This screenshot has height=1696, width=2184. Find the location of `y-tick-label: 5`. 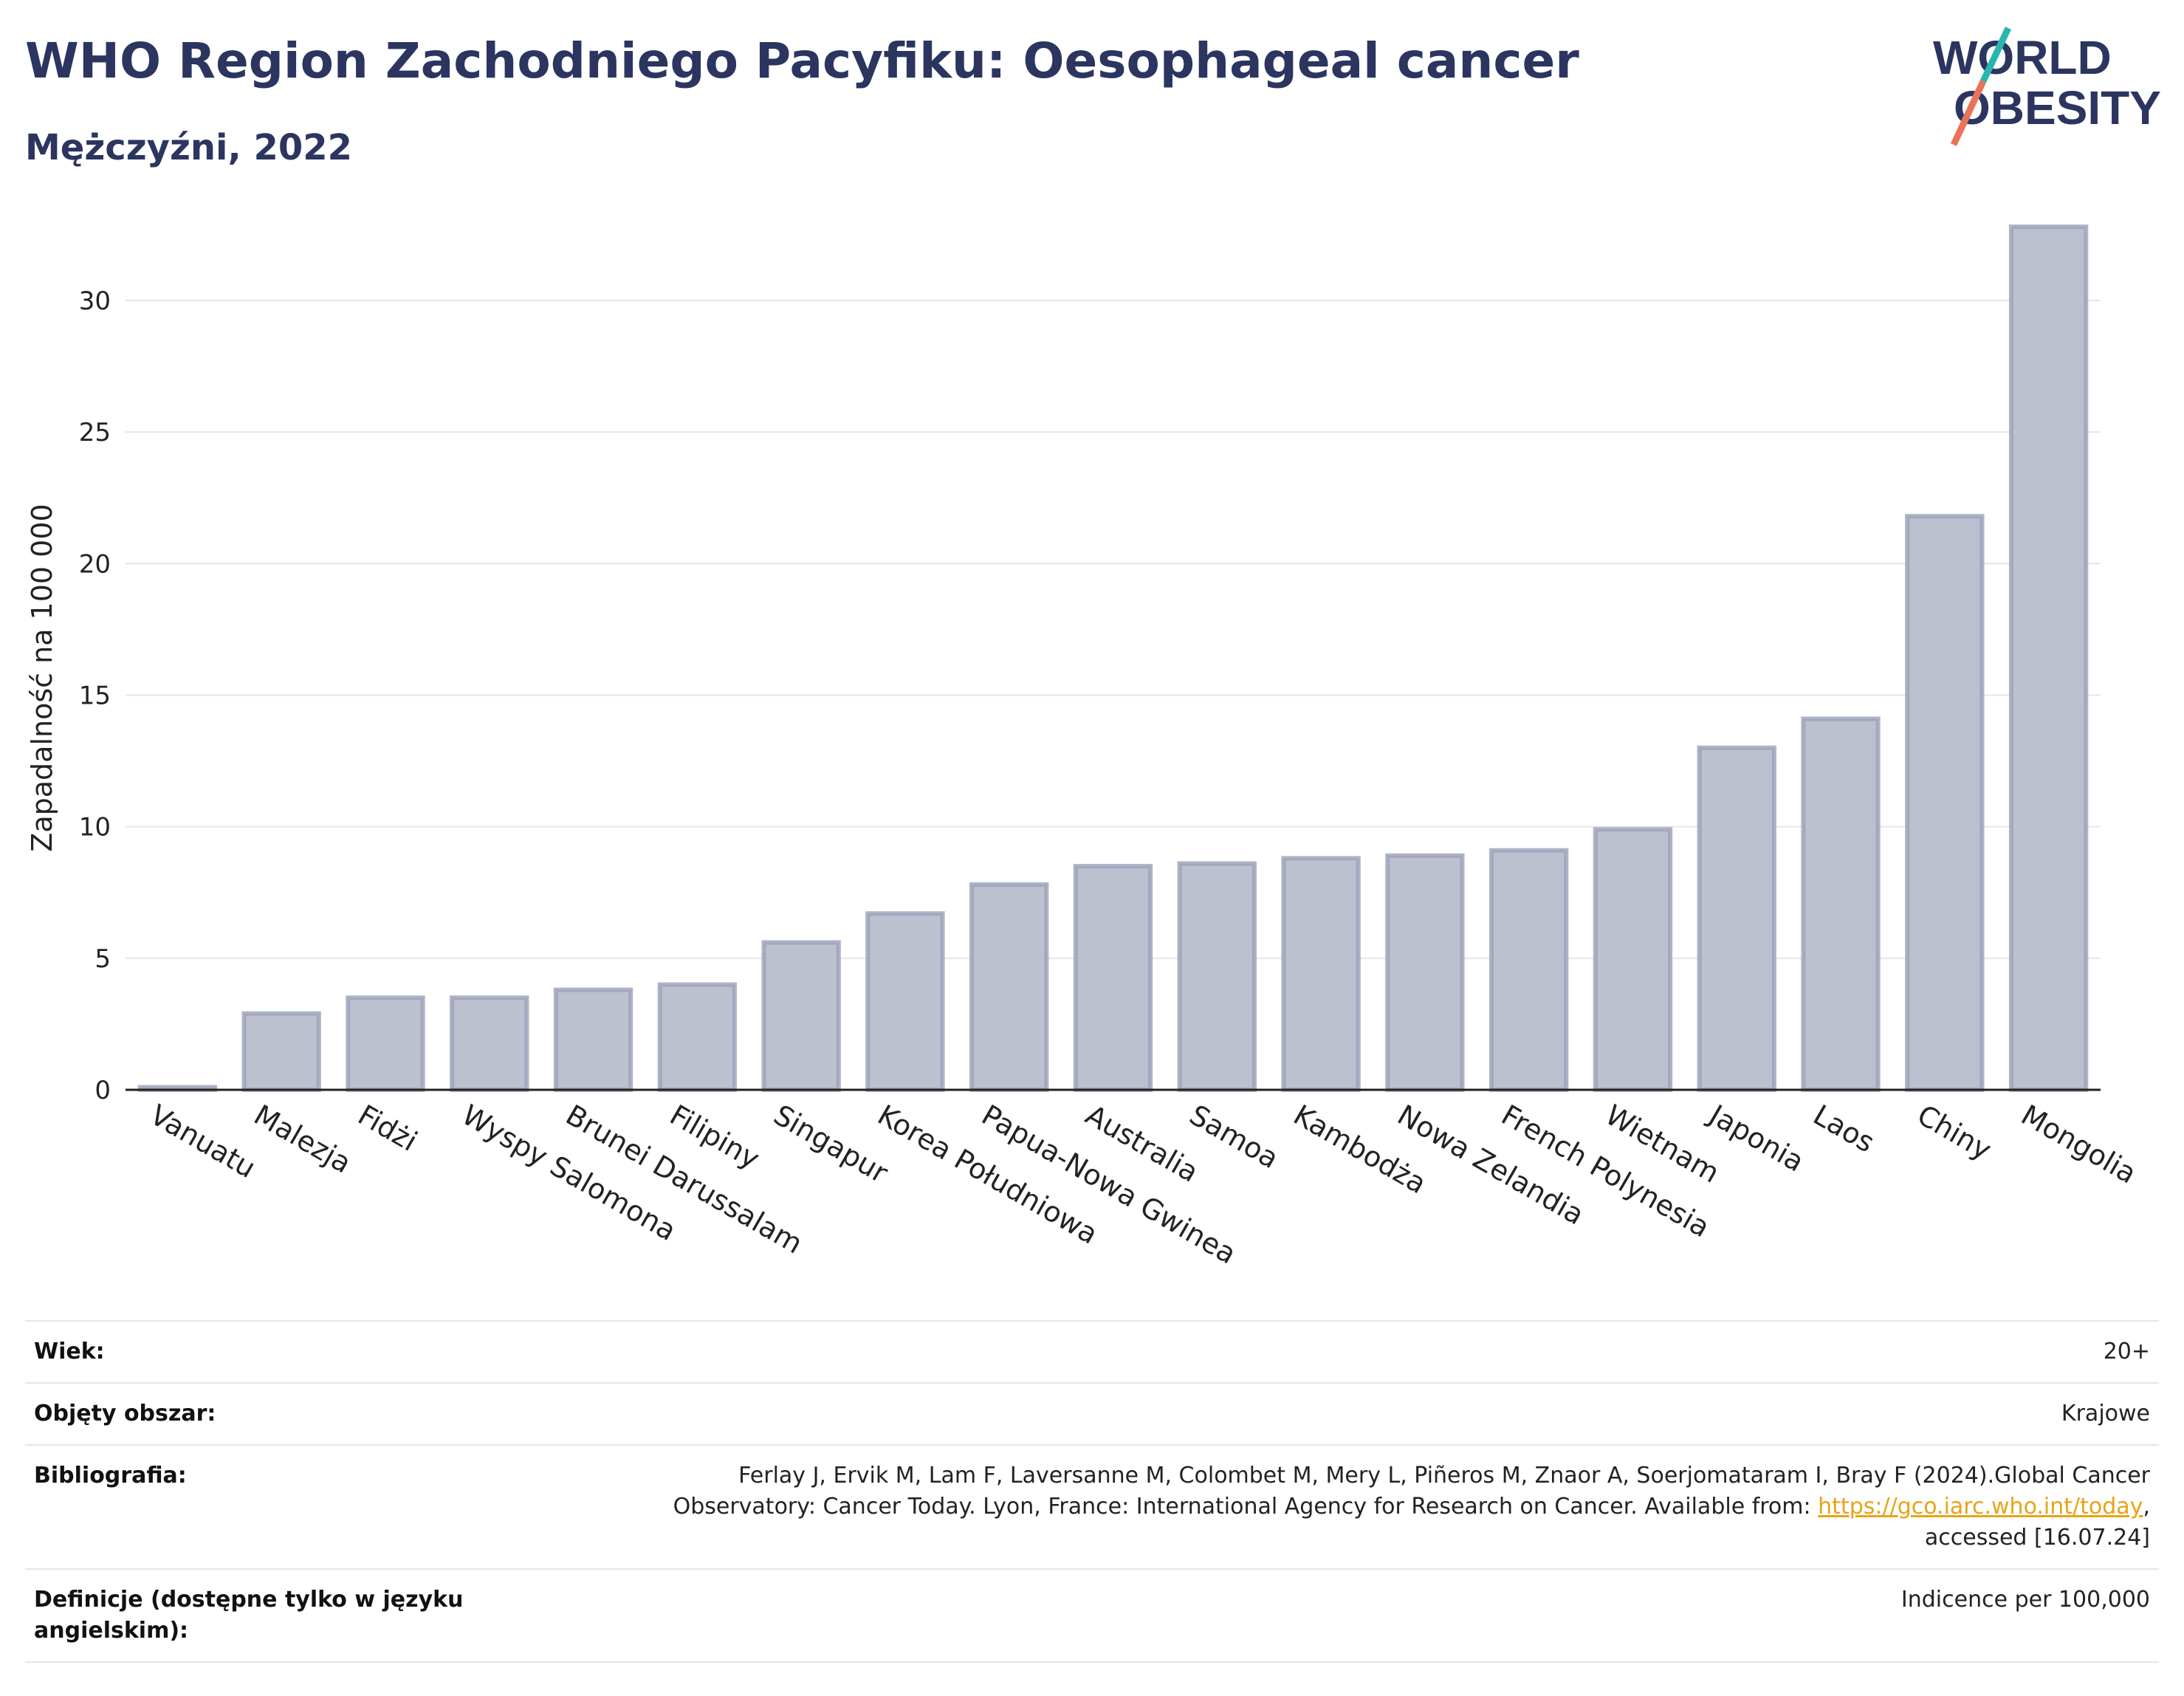

y-tick-label: 5 is located at coordinates (103, 959).